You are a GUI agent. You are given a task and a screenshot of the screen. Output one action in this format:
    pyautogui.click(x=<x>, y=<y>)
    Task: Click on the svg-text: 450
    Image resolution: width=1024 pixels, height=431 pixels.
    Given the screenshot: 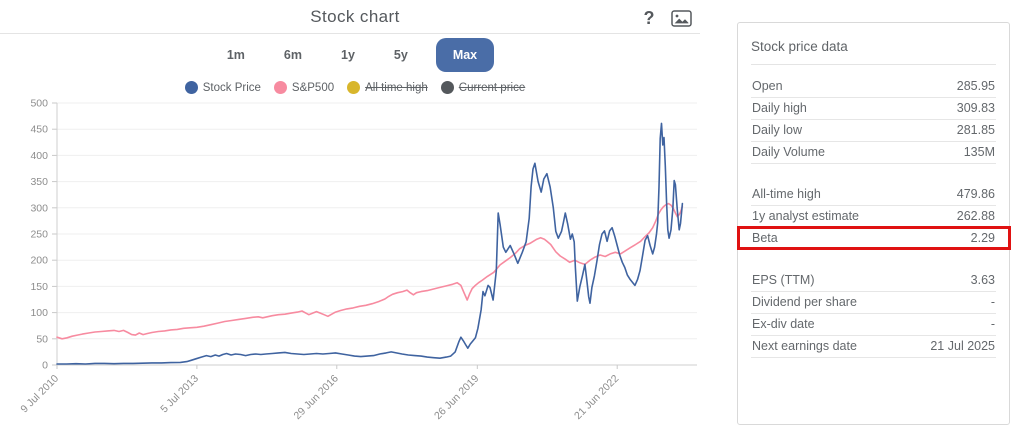 What is the action you would take?
    pyautogui.click(x=39, y=130)
    